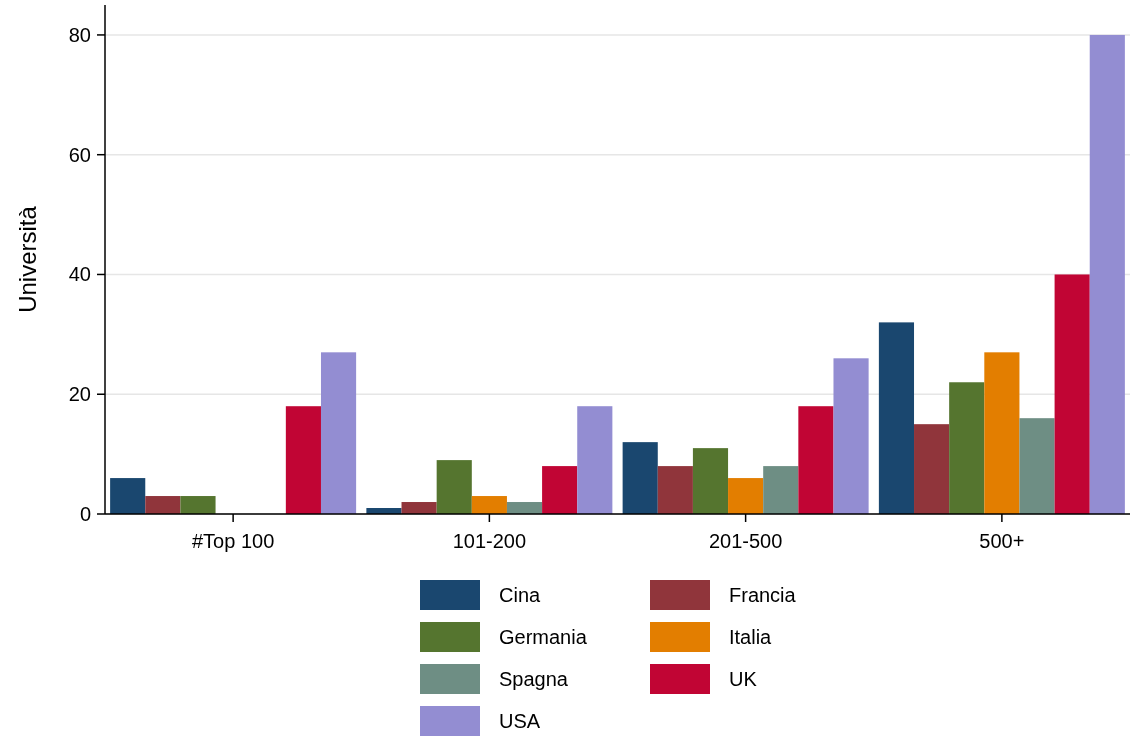 Image resolution: width=1135 pixels, height=738 pixels. I want to click on legend-label: UK, so click(743, 679).